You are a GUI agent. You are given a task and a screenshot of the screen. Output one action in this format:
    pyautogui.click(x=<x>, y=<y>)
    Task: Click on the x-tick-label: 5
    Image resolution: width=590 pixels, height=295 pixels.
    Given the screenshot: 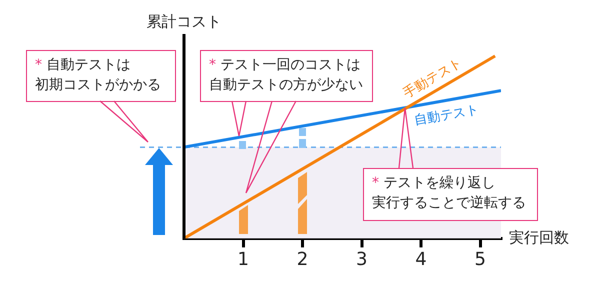 What is the action you would take?
    pyautogui.click(x=480, y=259)
    